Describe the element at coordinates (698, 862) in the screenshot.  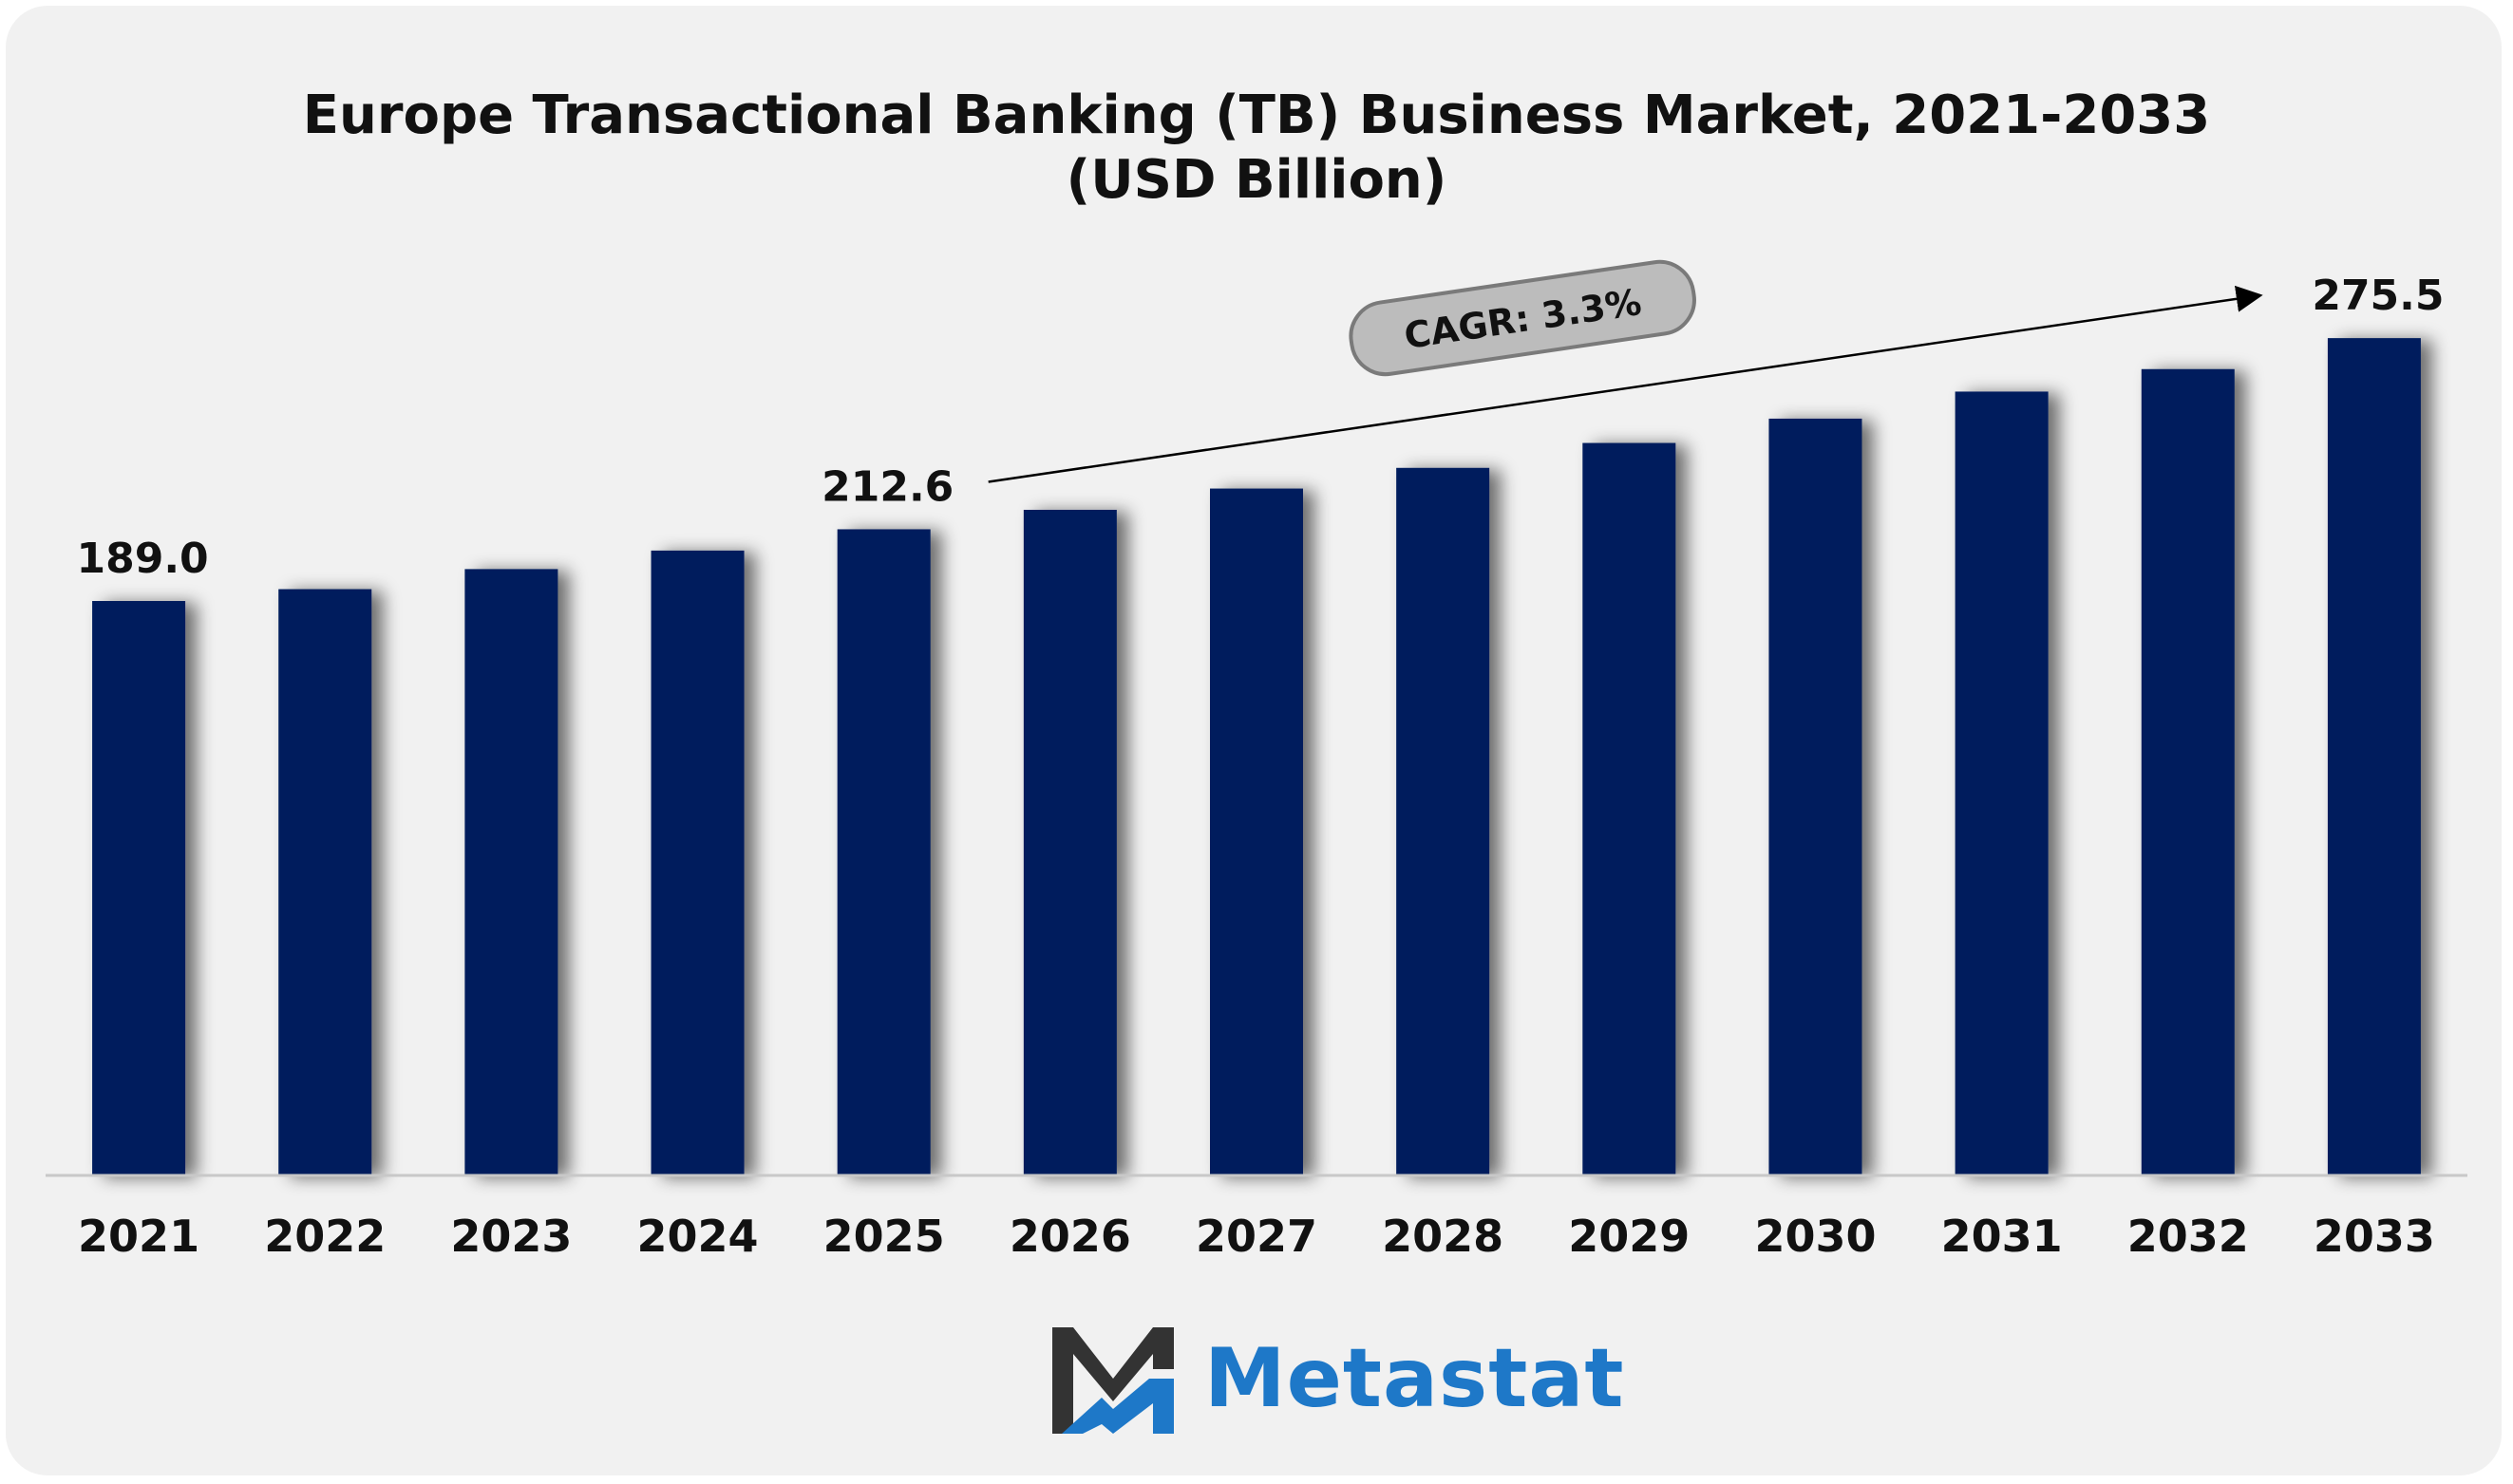
I see `bar-2024` at that location.